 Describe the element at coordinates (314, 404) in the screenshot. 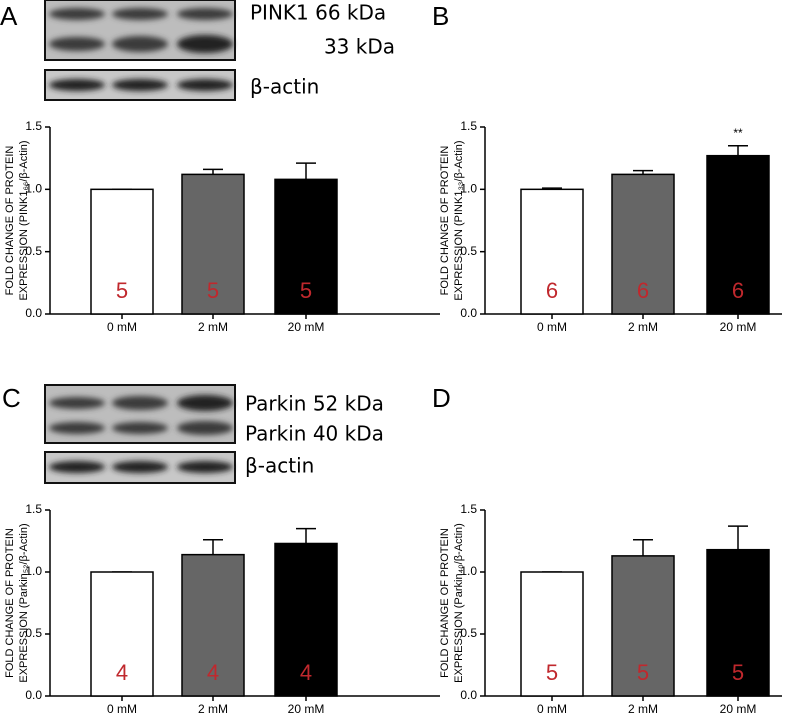

I see `blot-label: Parkin 52 kDa` at that location.